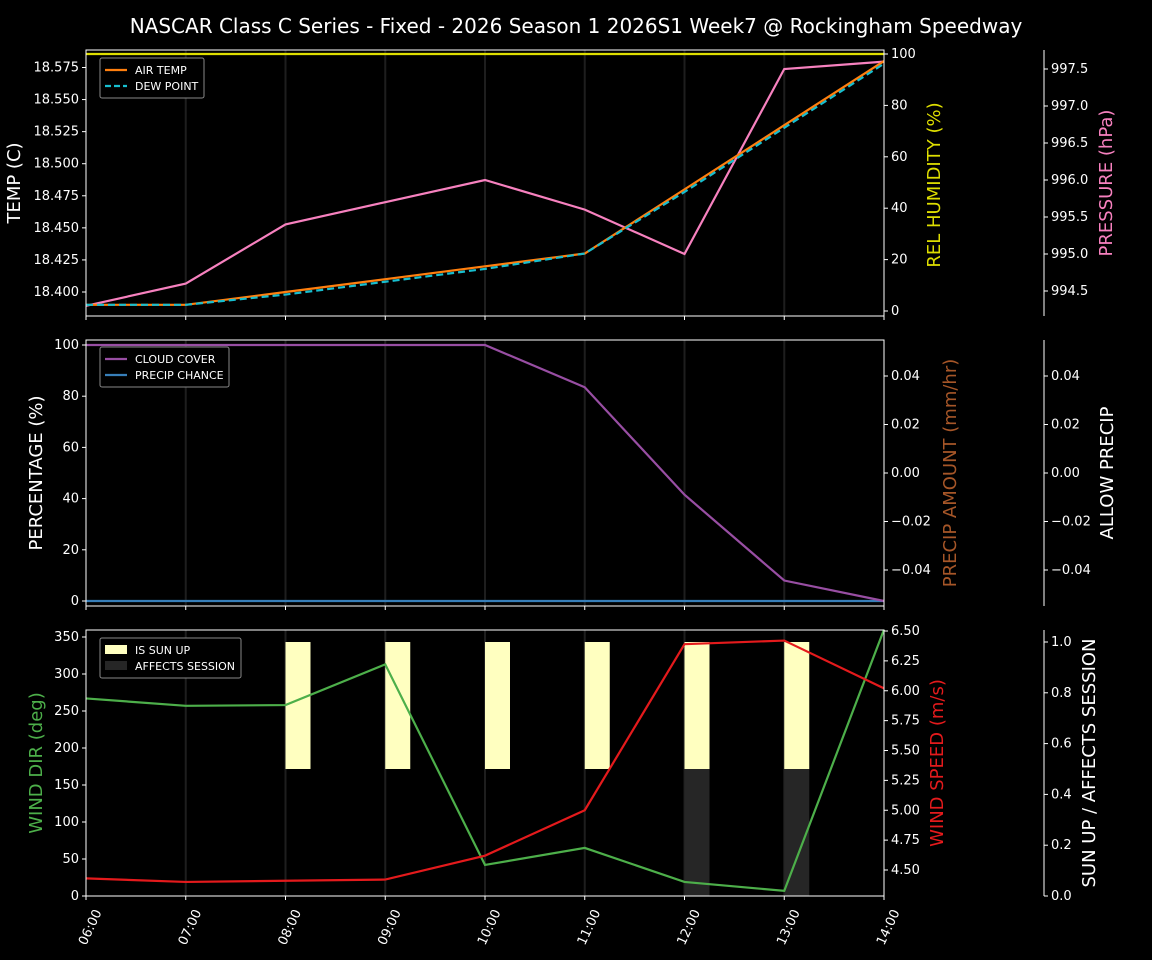 The height and width of the screenshot is (960, 1152). Describe the element at coordinates (1061, 896) in the screenshot. I see `y-tick-label: 0.0` at that location.